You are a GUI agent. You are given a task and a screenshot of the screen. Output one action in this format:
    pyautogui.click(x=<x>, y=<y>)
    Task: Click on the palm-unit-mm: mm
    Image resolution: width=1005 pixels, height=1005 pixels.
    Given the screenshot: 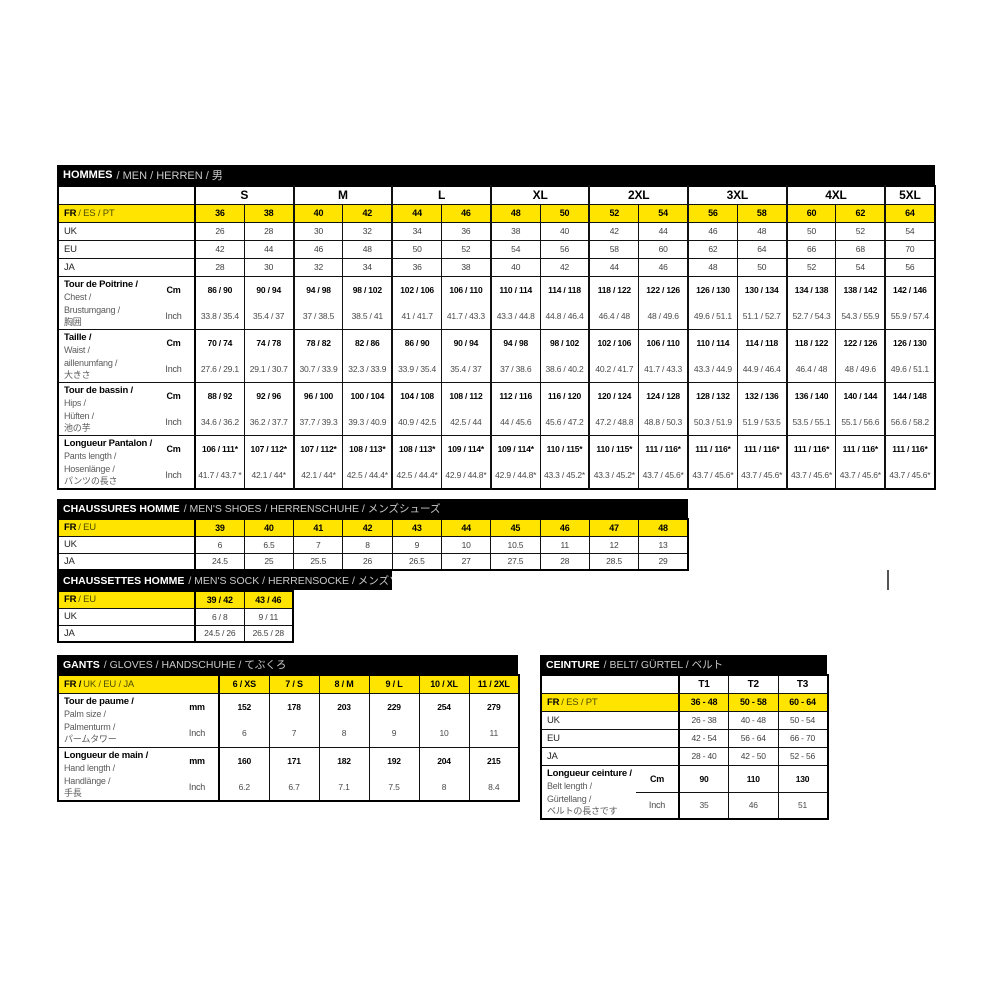 What is the action you would take?
    pyautogui.click(x=198, y=706)
    